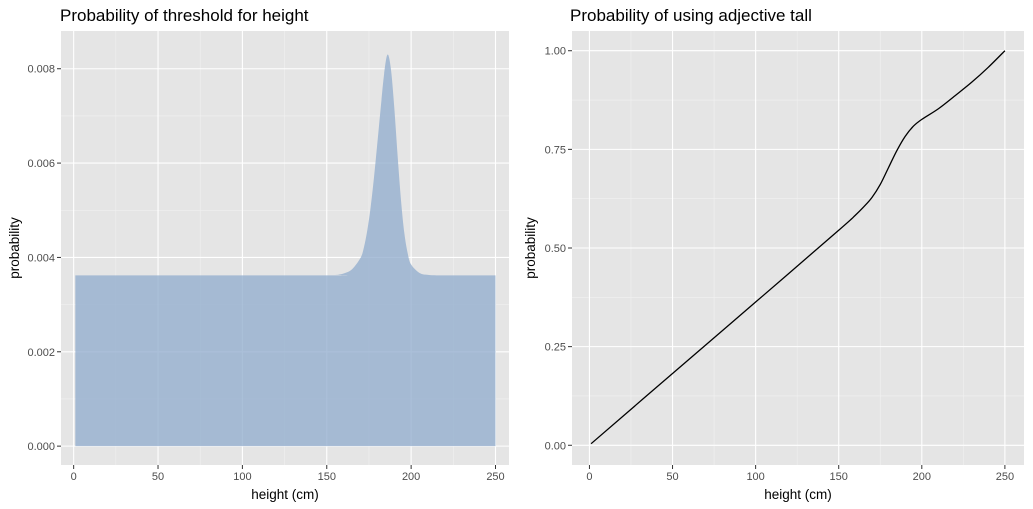 This screenshot has width=1033, height=509. Describe the element at coordinates (184, 15) in the screenshot. I see `chart-title: Probability of threshold for height` at that location.